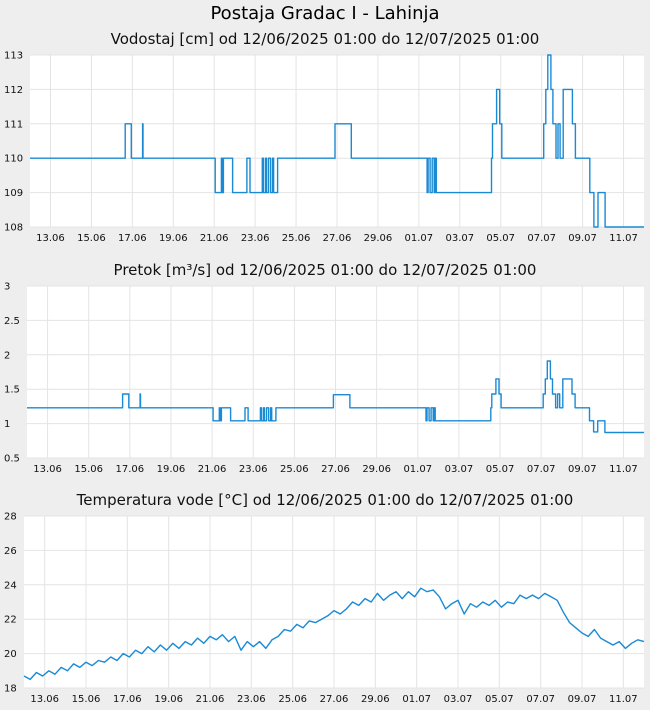 The width and height of the screenshot is (650, 710). Describe the element at coordinates (13, 90) in the screenshot. I see `y-tick-label: 112` at that location.